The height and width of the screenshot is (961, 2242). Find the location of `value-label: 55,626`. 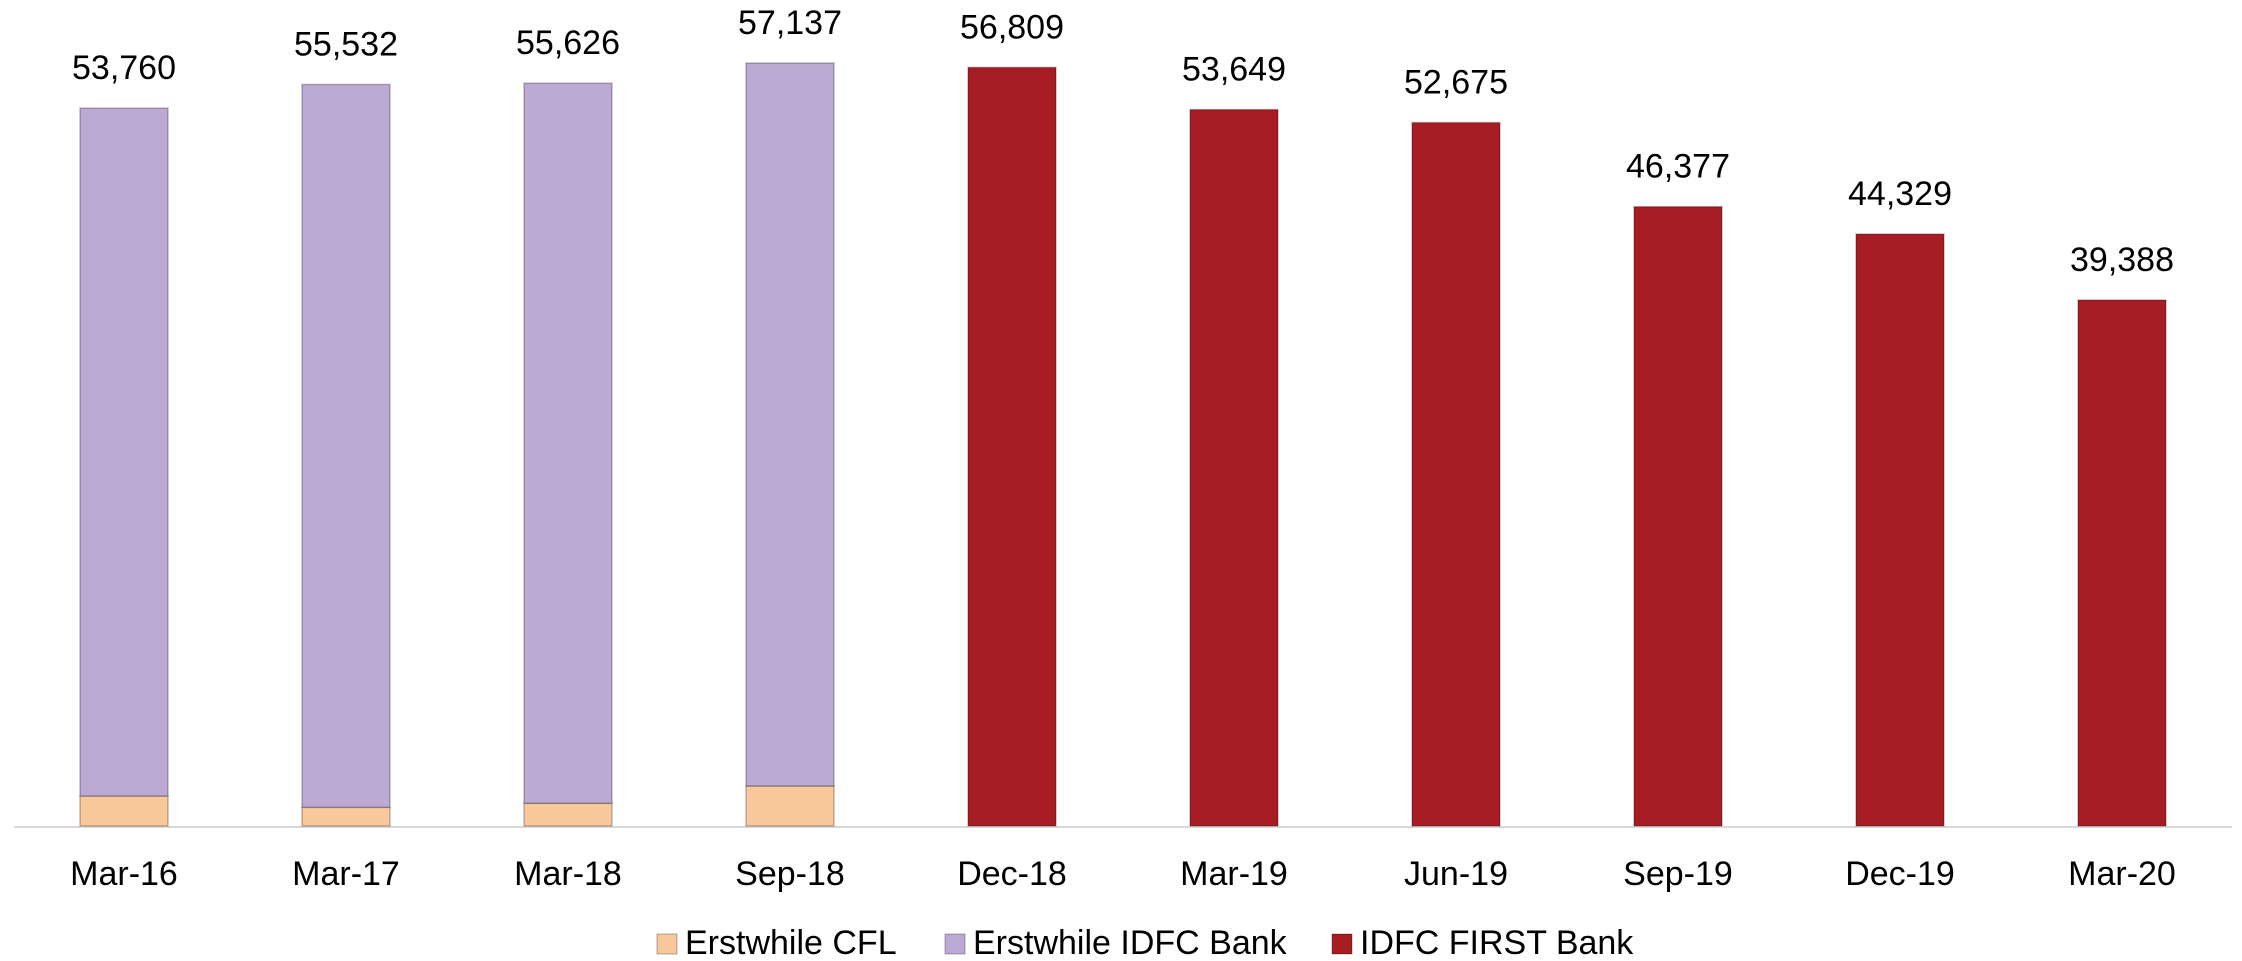

value-label: 55,626 is located at coordinates (568, 43).